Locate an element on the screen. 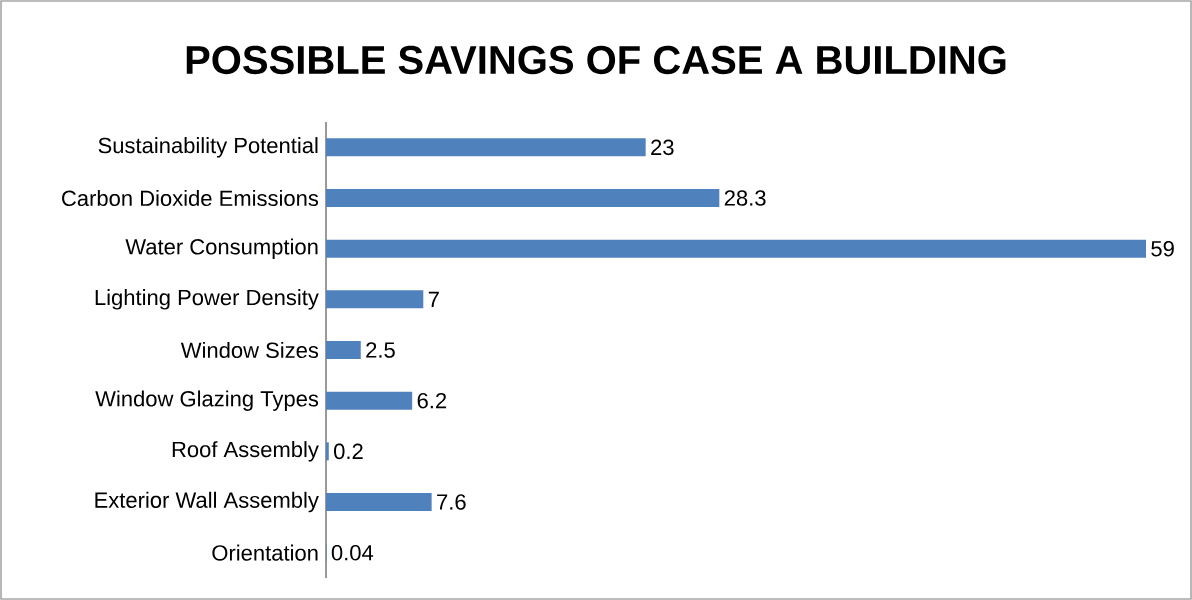 This screenshot has height=600, width=1192. y-tick-label: Carbon Dioxide Emissions is located at coordinates (190, 198).